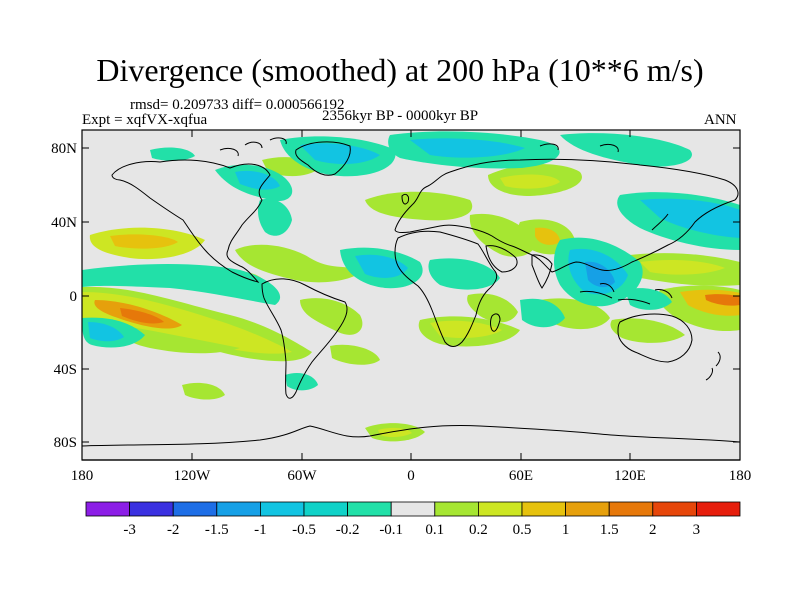 Image resolution: width=800 pixels, height=600 pixels. Describe the element at coordinates (304, 530) in the screenshot. I see `colorbar-label: -0.5` at that location.